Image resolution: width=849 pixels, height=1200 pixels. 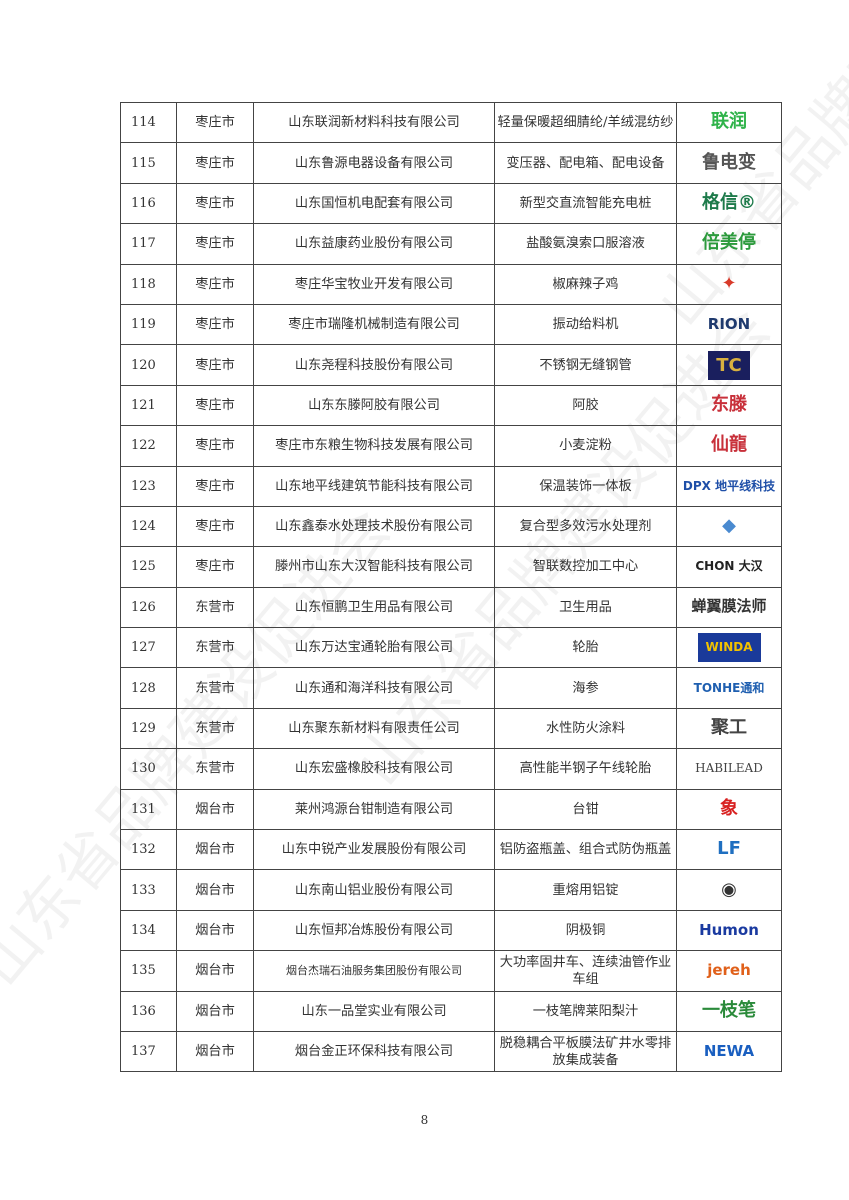 I want to click on table-row: 129 东营市 山东聚东新材料有限责任公司 水性防火涂料 聚工, so click(x=451, y=728).